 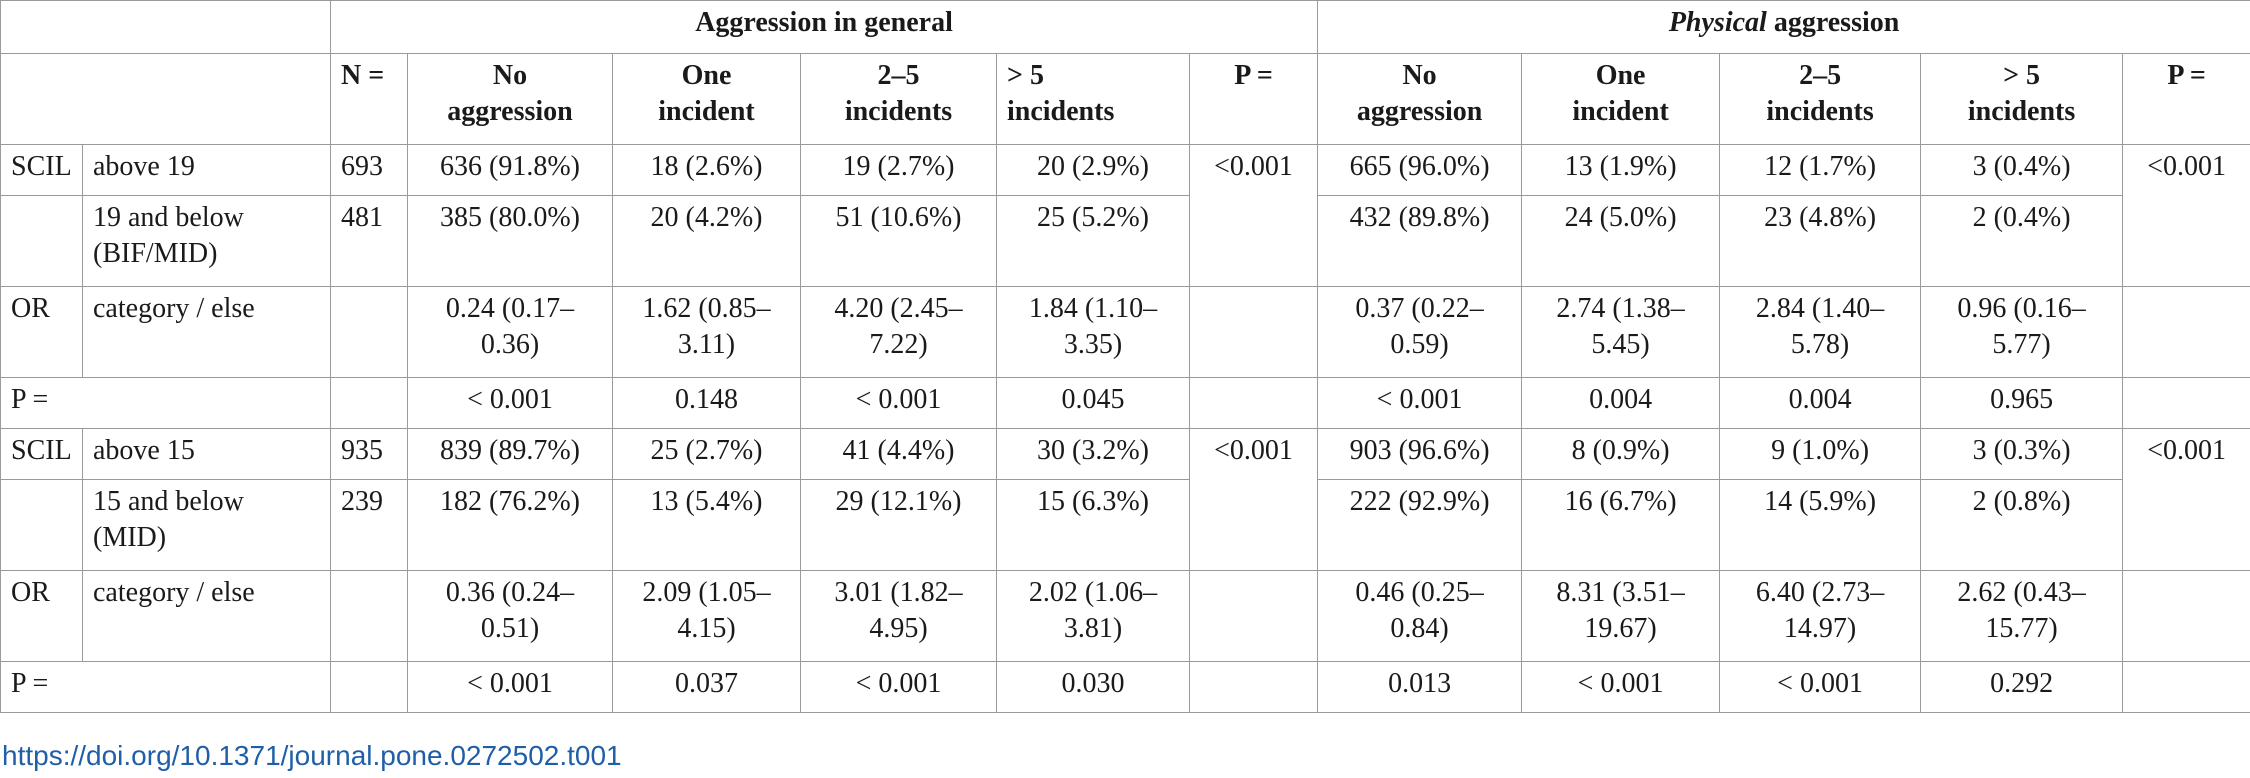 I want to click on col-2-5-general: 2–5 incidents, so click(x=898, y=99).